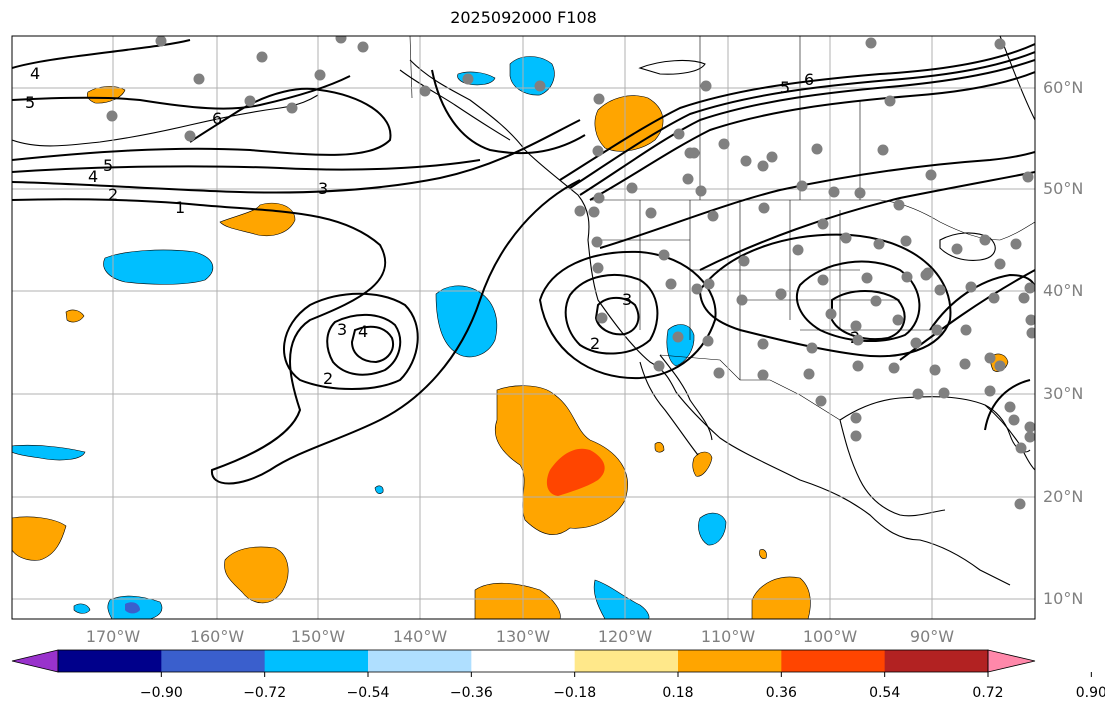 This screenshot has width=1105, height=712. Describe the element at coordinates (932, 636) in the screenshot. I see `lon-label: 90°W` at that location.